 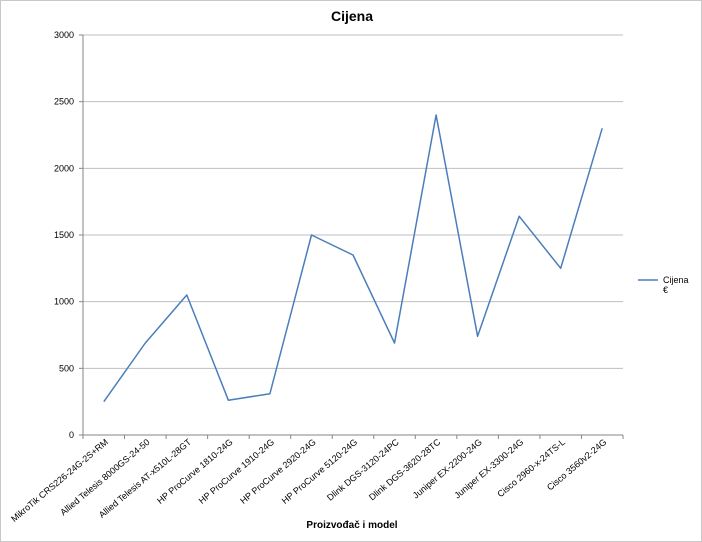 I want to click on y-tick-label: 3000, so click(x=64, y=35).